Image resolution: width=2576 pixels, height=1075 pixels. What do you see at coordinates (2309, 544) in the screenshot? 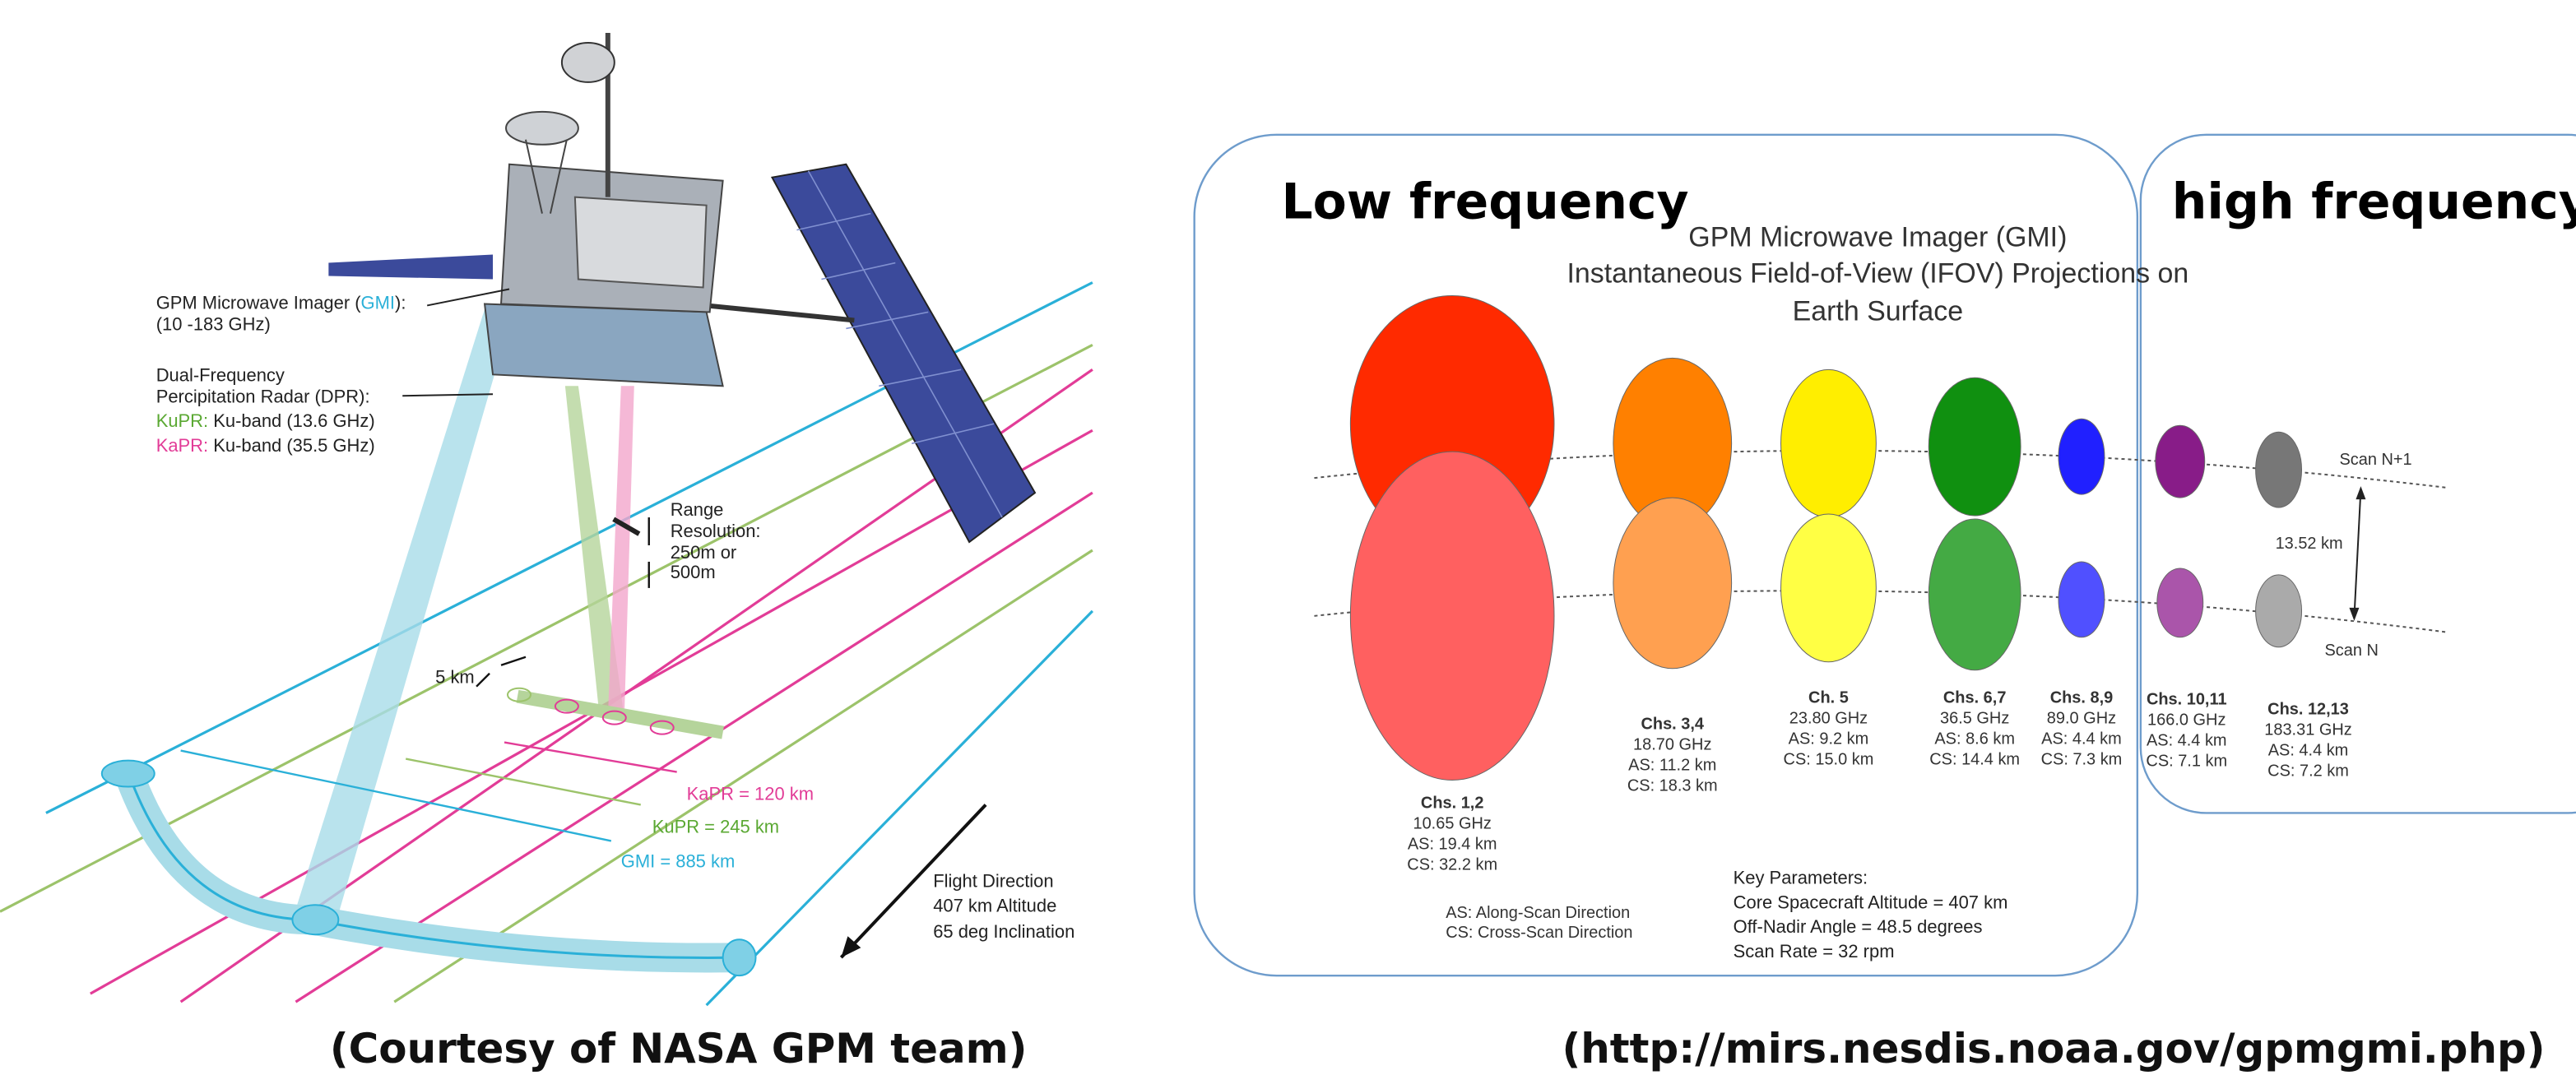
I see `scan-spacing: 13.52 km` at bounding box center [2309, 544].